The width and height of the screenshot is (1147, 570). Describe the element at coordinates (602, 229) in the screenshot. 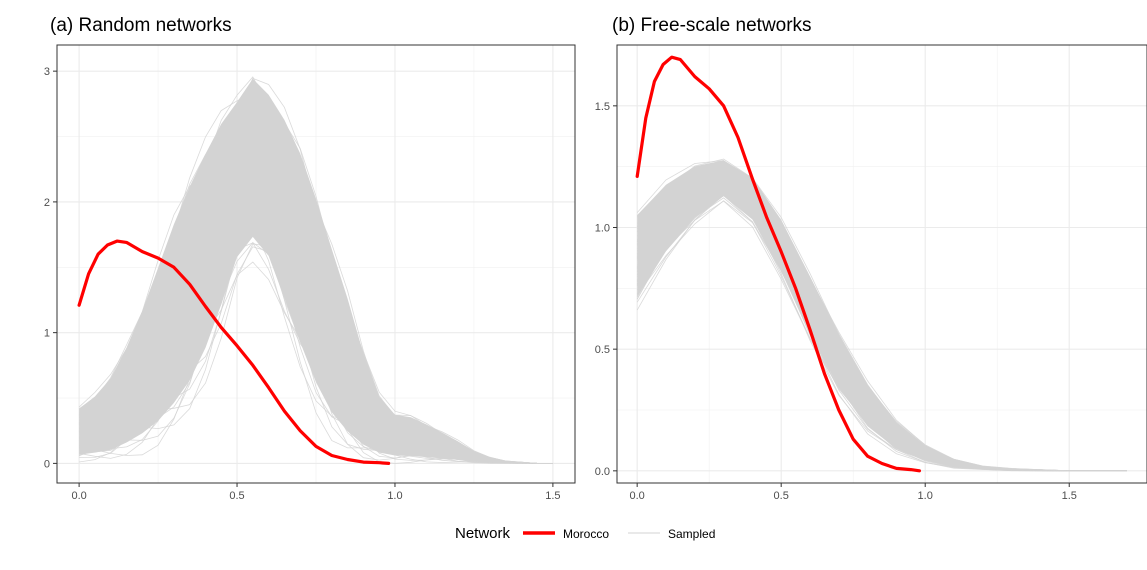

I see `y-tick-label: 1.0` at that location.